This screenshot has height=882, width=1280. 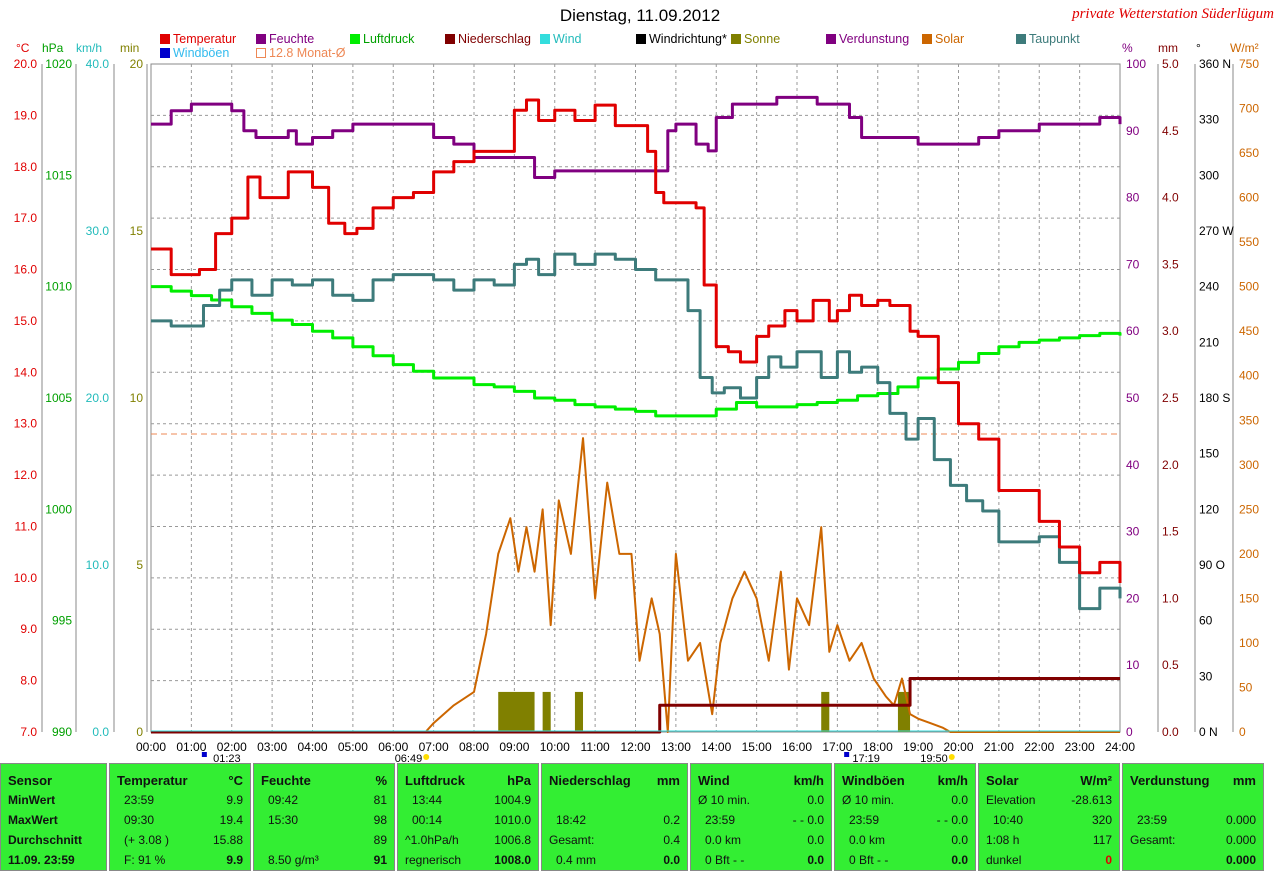 I want to click on x-tick-label: 15:00, so click(x=757, y=747).